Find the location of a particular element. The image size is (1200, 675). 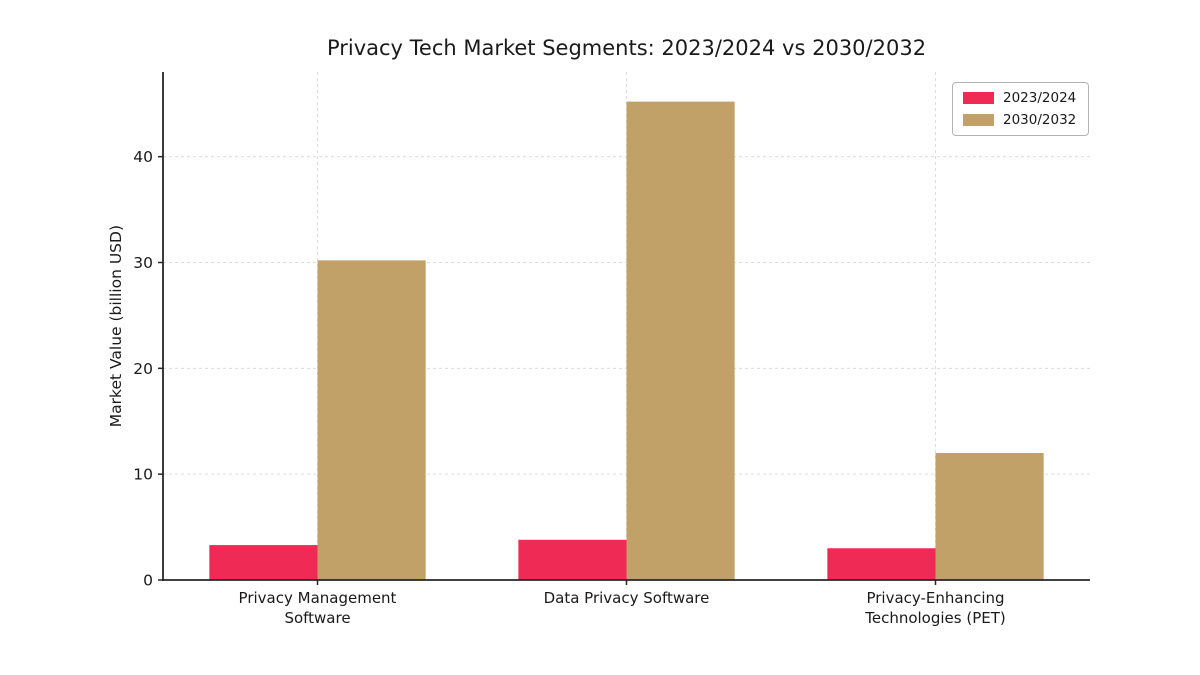

bar-2030-2032-cat0 is located at coordinates (371, 420).